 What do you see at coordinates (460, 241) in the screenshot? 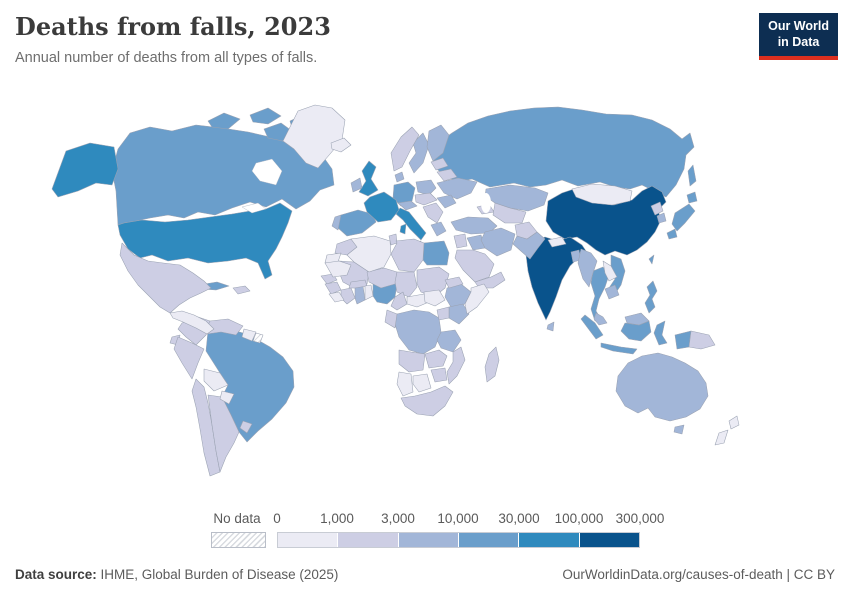
I see `country-levant` at bounding box center [460, 241].